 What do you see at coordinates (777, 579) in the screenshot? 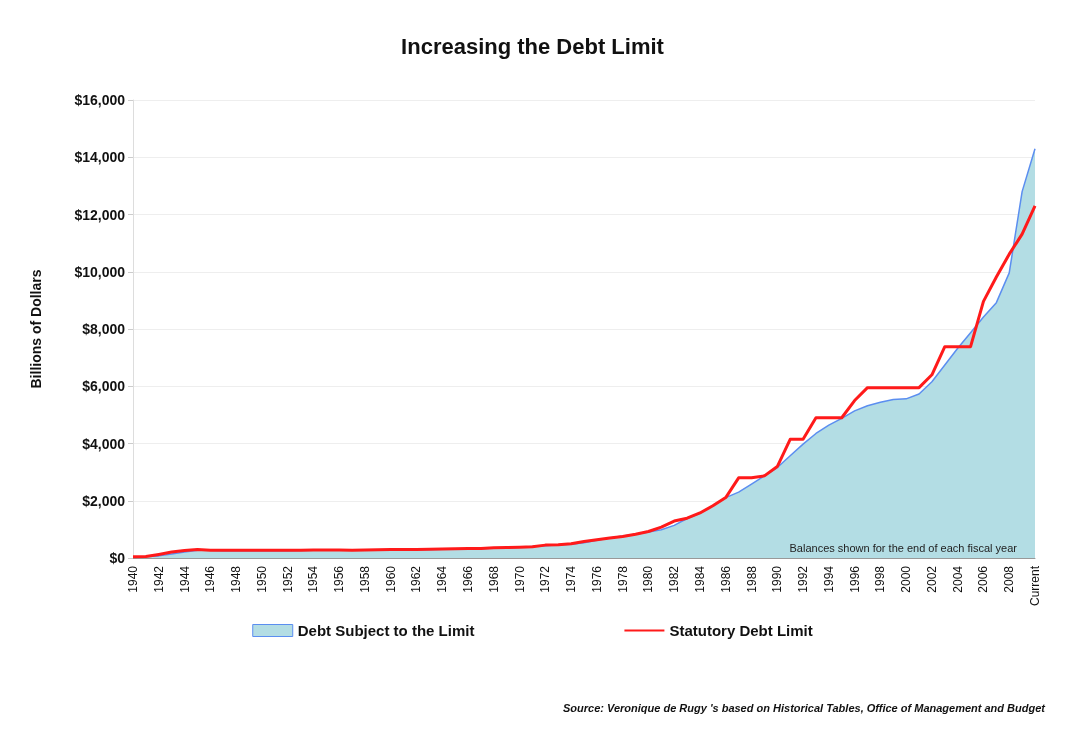
I see `x-tick-label: 1990` at bounding box center [777, 579].